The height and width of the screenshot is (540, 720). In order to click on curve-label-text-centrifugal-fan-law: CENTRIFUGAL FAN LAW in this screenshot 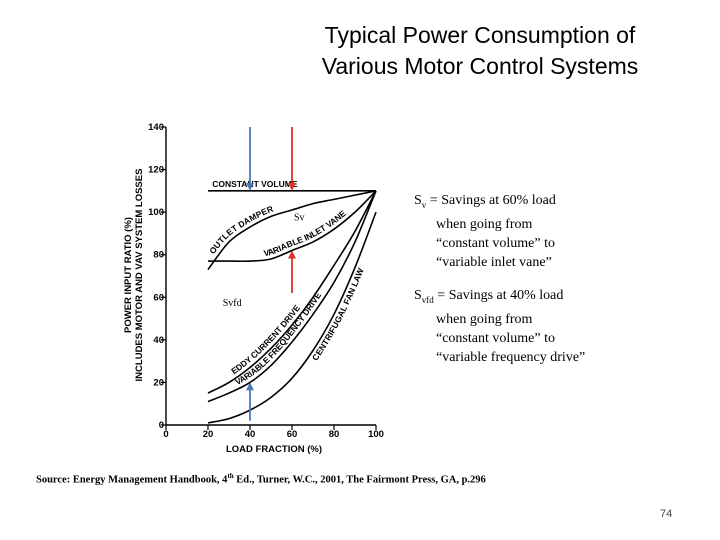, I will do `click(338, 314)`.